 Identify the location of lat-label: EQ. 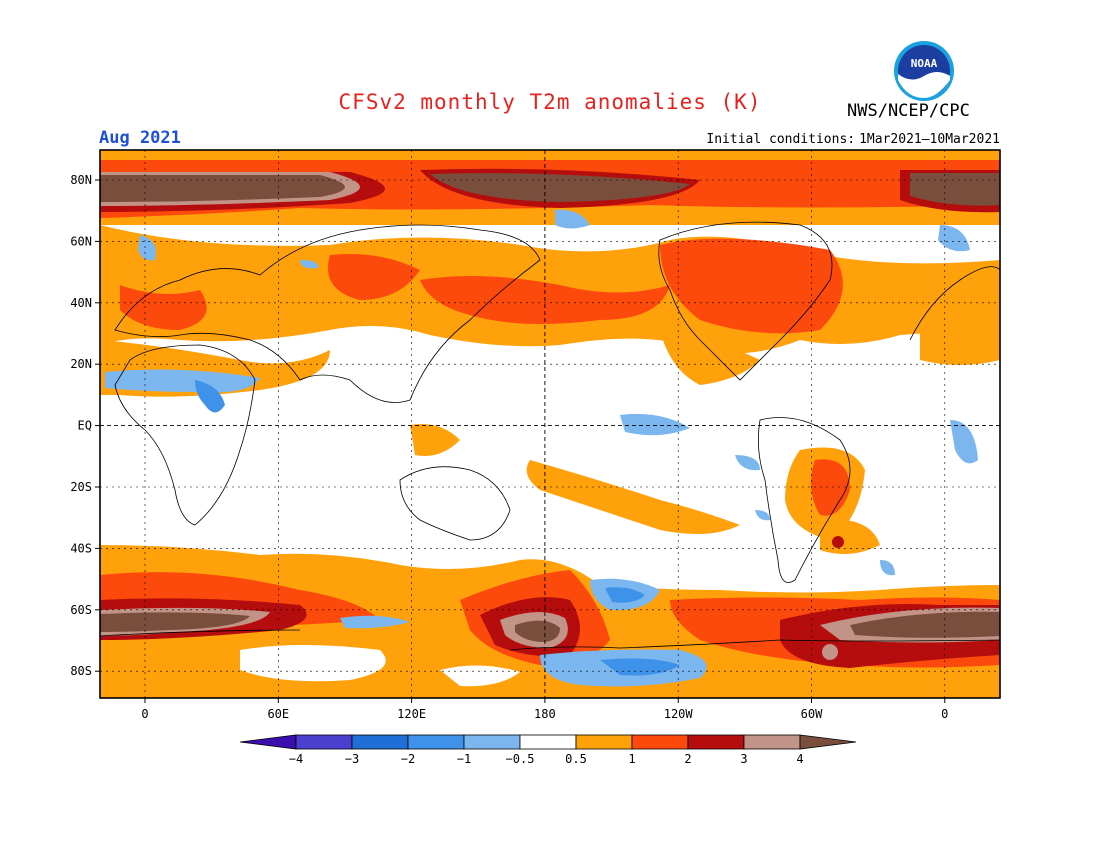
(85, 426).